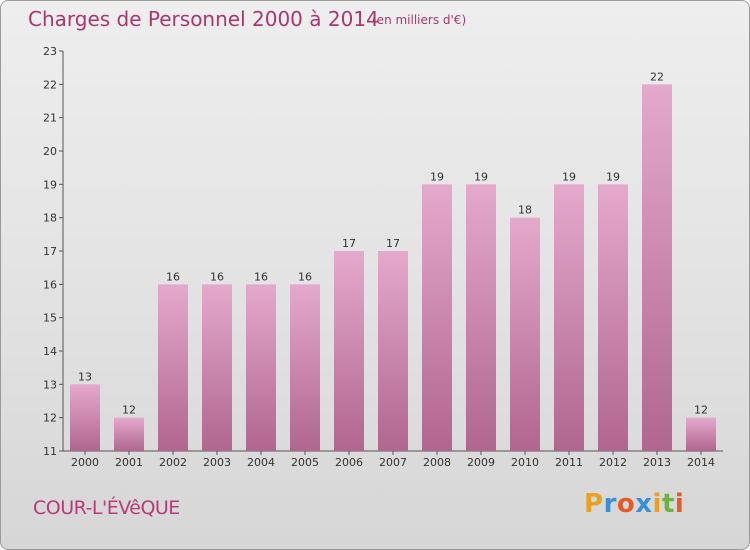 Image resolution: width=750 pixels, height=550 pixels. Describe the element at coordinates (657, 462) in the screenshot. I see `x-tick-label: 2013` at that location.